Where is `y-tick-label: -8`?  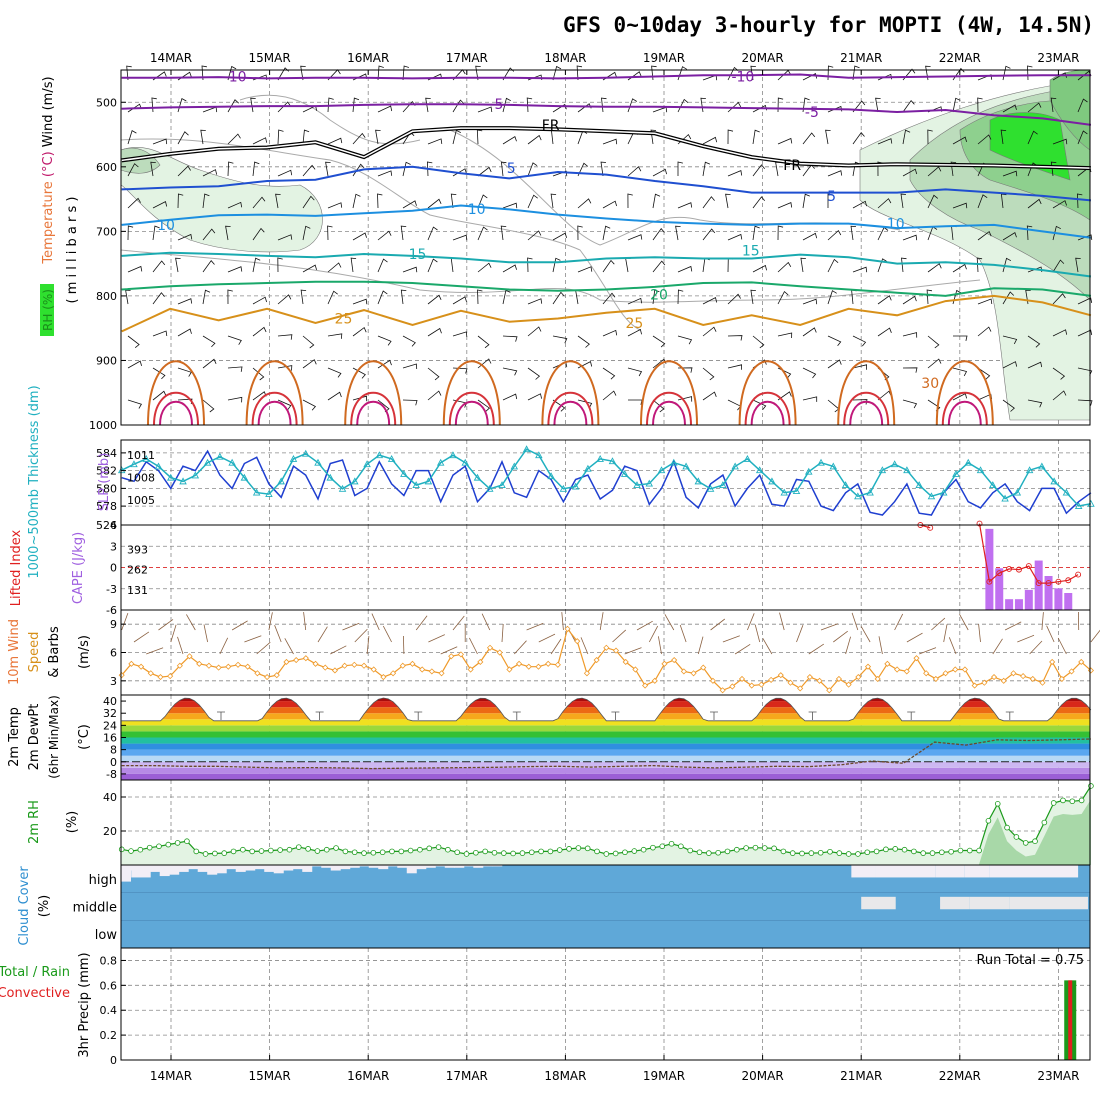
y-tick-label: -8 is located at coordinates (111, 774).